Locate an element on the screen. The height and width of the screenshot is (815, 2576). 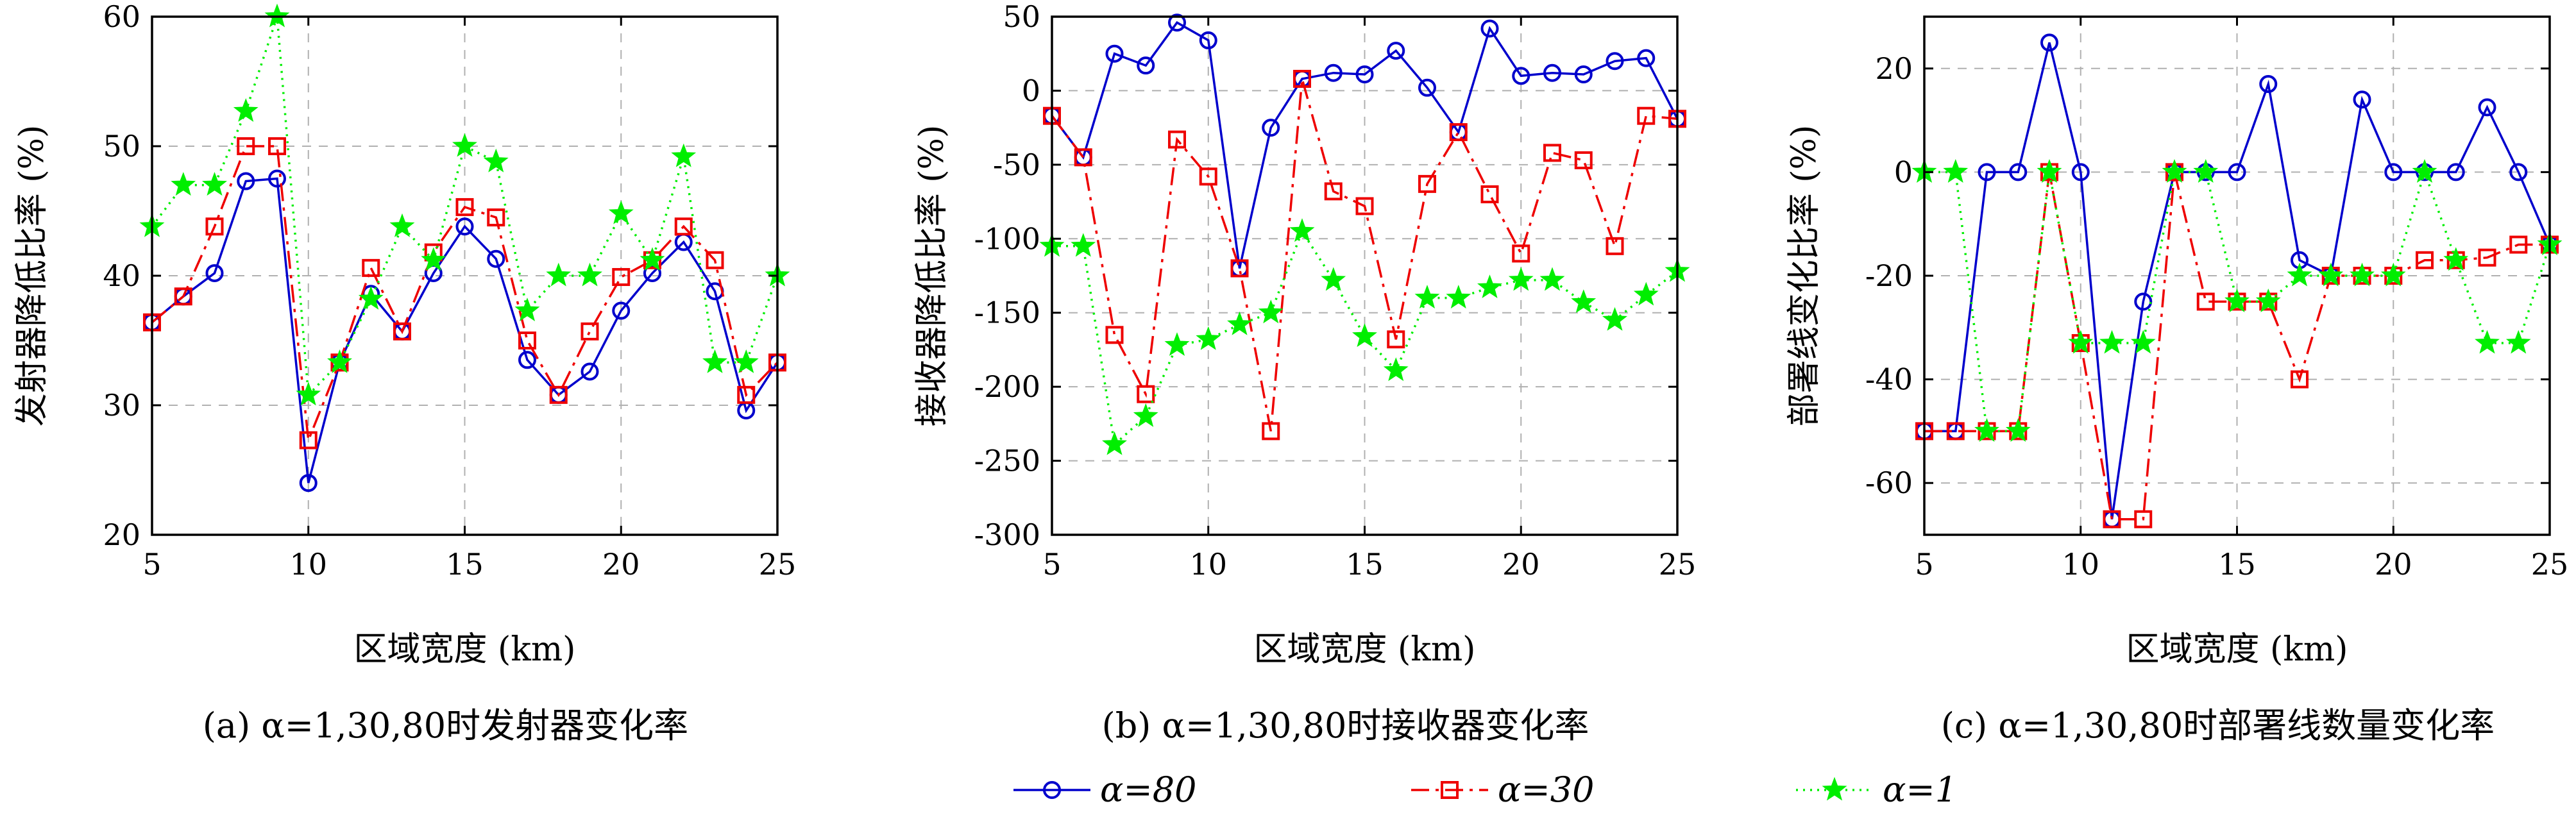
y-tick-label: -50 is located at coordinates (1016, 165).